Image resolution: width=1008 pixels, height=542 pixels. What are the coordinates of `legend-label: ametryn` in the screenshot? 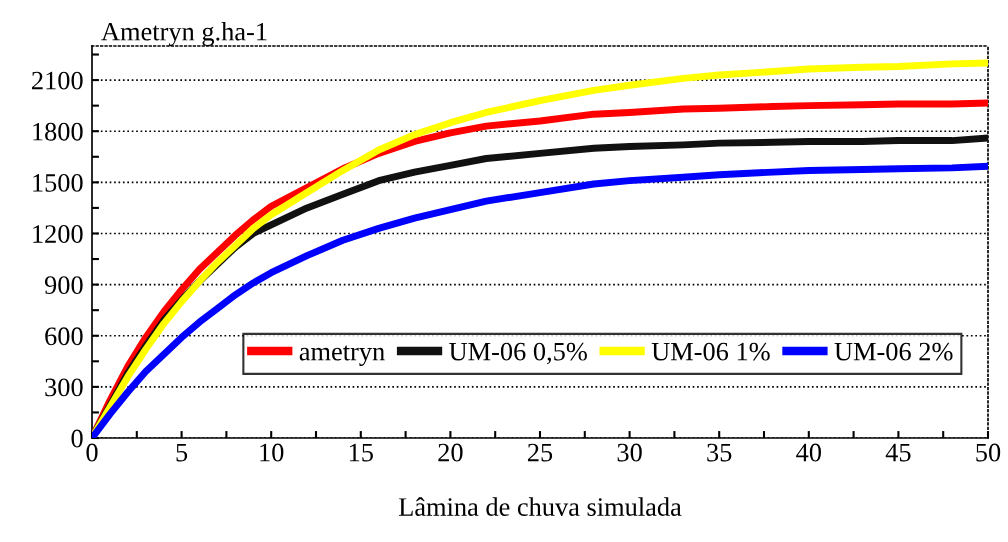 It's located at (342, 355).